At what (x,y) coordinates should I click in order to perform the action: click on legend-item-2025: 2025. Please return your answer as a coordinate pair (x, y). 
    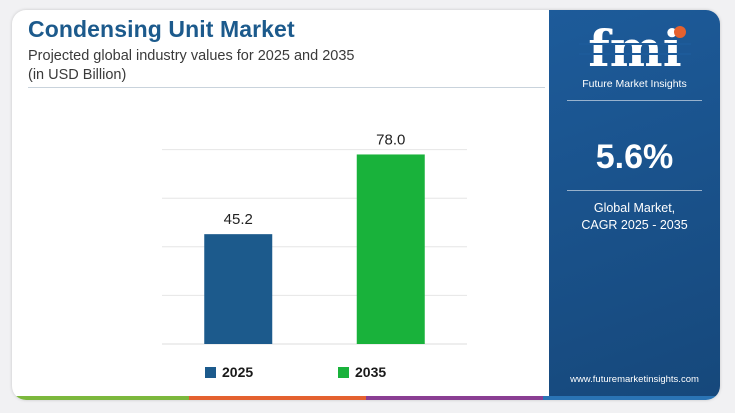
    Looking at the image, I should click on (229, 372).